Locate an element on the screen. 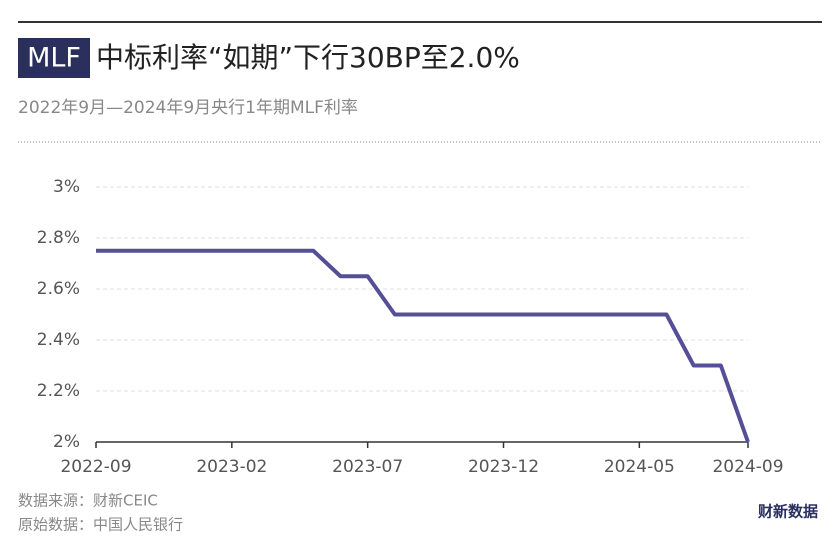 This screenshot has height=560, width=840. chart-title: 中标利率“如期”下行30BP至2.0% is located at coordinates (308, 57).